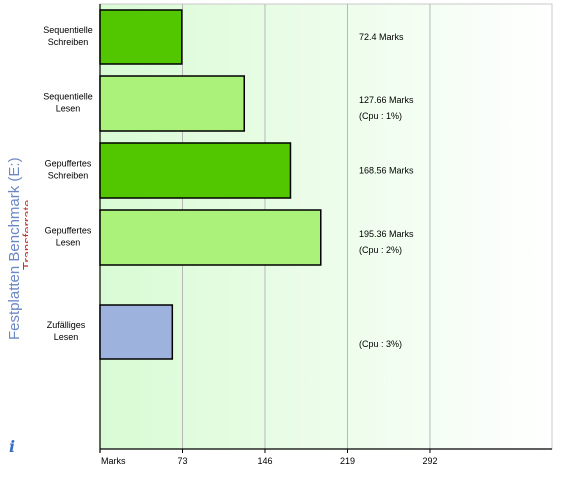 The width and height of the screenshot is (586, 478). Describe the element at coordinates (14, 248) in the screenshot. I see `chart-title: Festplatten Benchmark (E:)` at that location.